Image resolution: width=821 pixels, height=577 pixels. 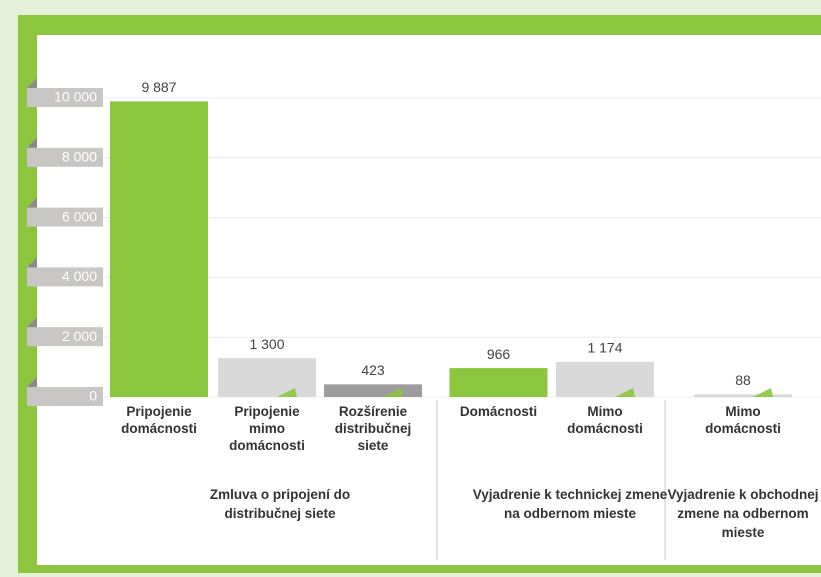 What do you see at coordinates (373, 370) in the screenshot?
I see `value-label: 423` at bounding box center [373, 370].